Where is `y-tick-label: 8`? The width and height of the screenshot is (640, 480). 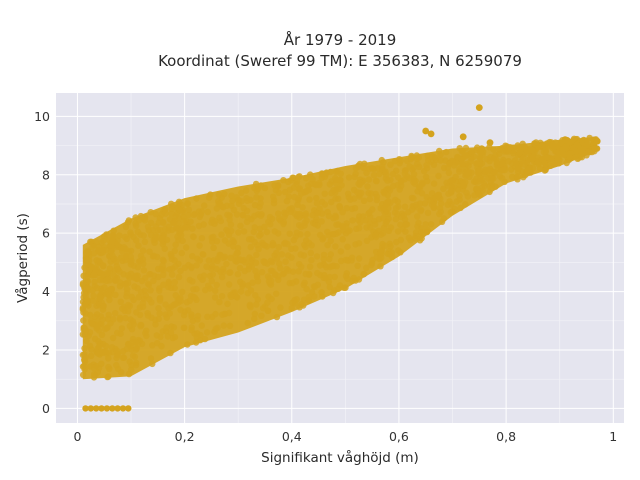
y-tick-label: 8 is located at coordinates (46, 174).